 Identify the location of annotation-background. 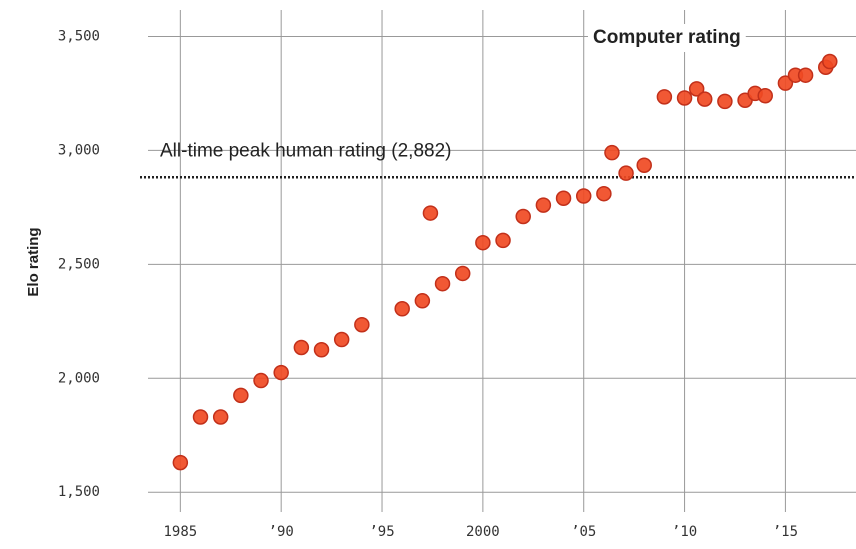
(667, 38).